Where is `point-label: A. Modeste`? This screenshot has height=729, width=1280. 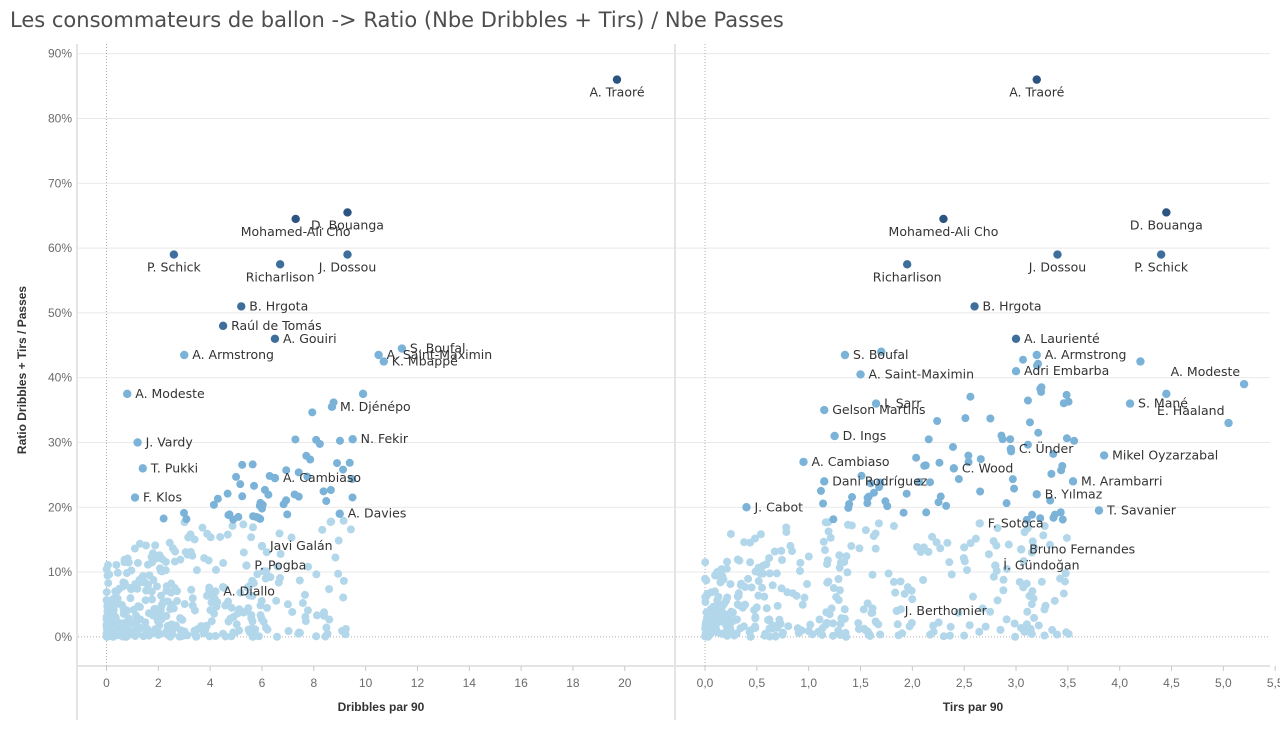 point-label: A. Modeste is located at coordinates (1206, 371).